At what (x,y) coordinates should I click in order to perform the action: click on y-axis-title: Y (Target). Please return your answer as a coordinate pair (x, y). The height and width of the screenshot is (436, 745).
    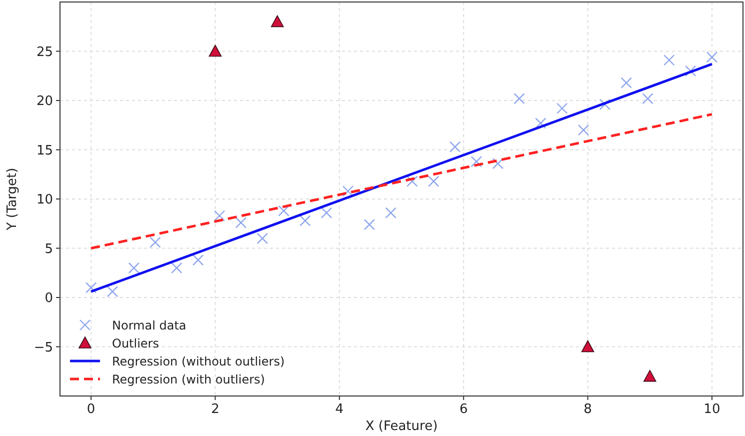
    Looking at the image, I should click on (12, 200).